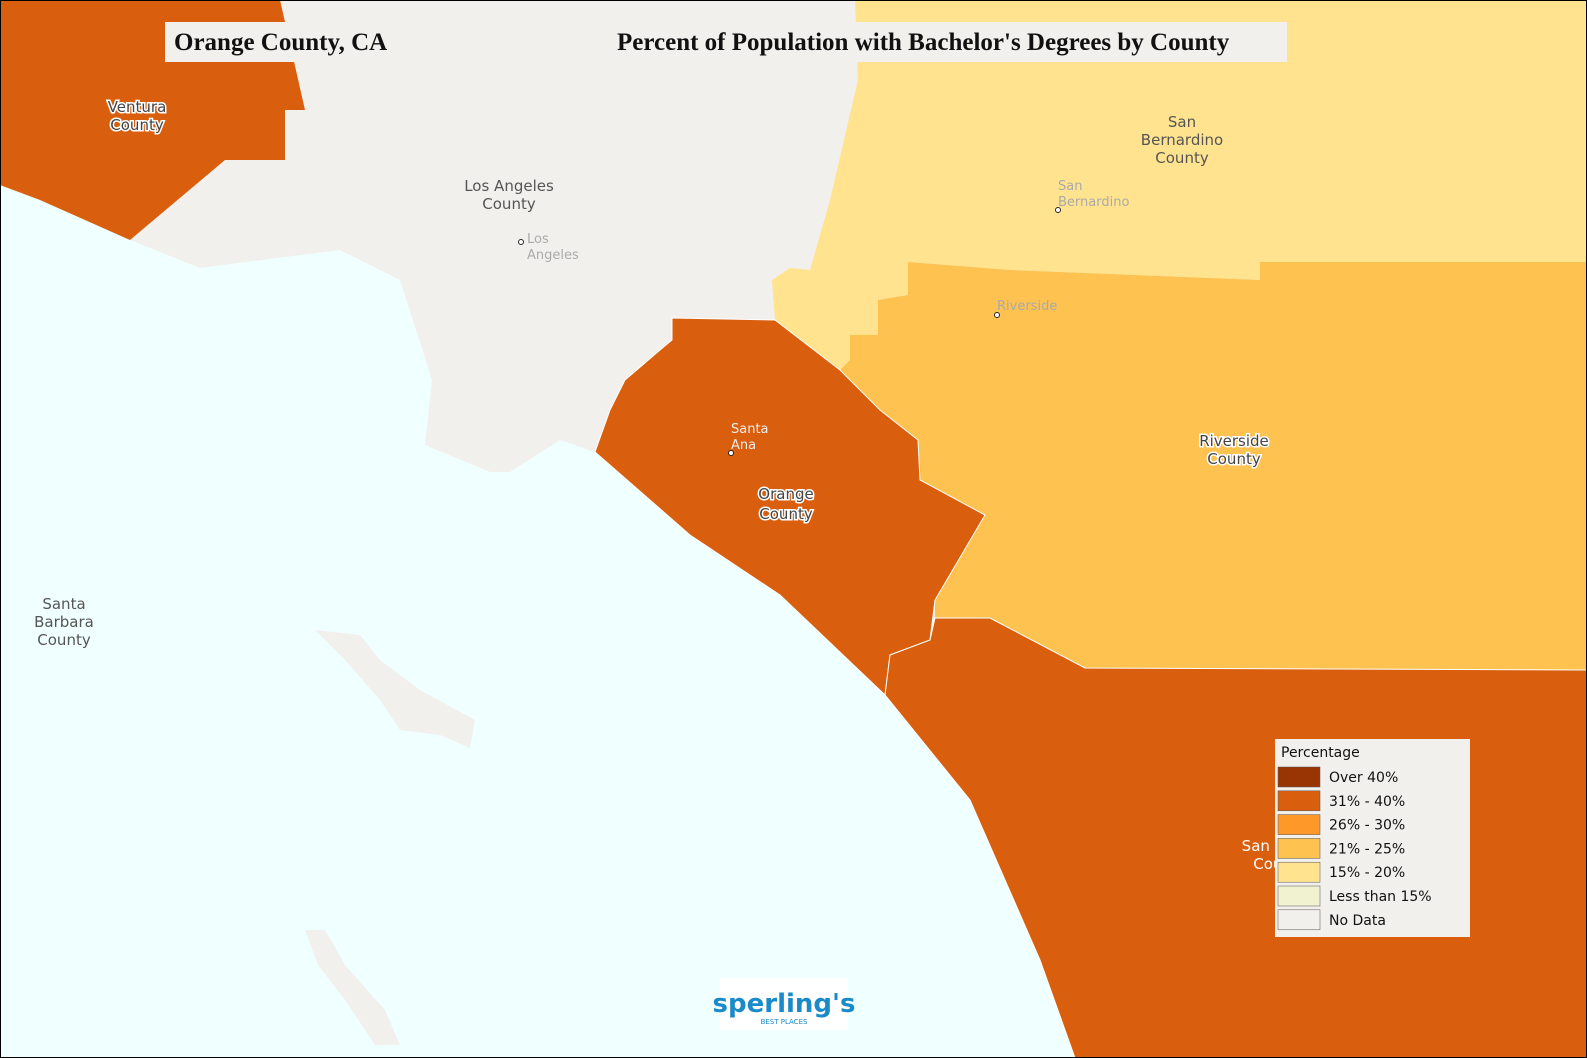  Describe the element at coordinates (1367, 802) in the screenshot. I see `legend-label: 31% - 40%` at that location.